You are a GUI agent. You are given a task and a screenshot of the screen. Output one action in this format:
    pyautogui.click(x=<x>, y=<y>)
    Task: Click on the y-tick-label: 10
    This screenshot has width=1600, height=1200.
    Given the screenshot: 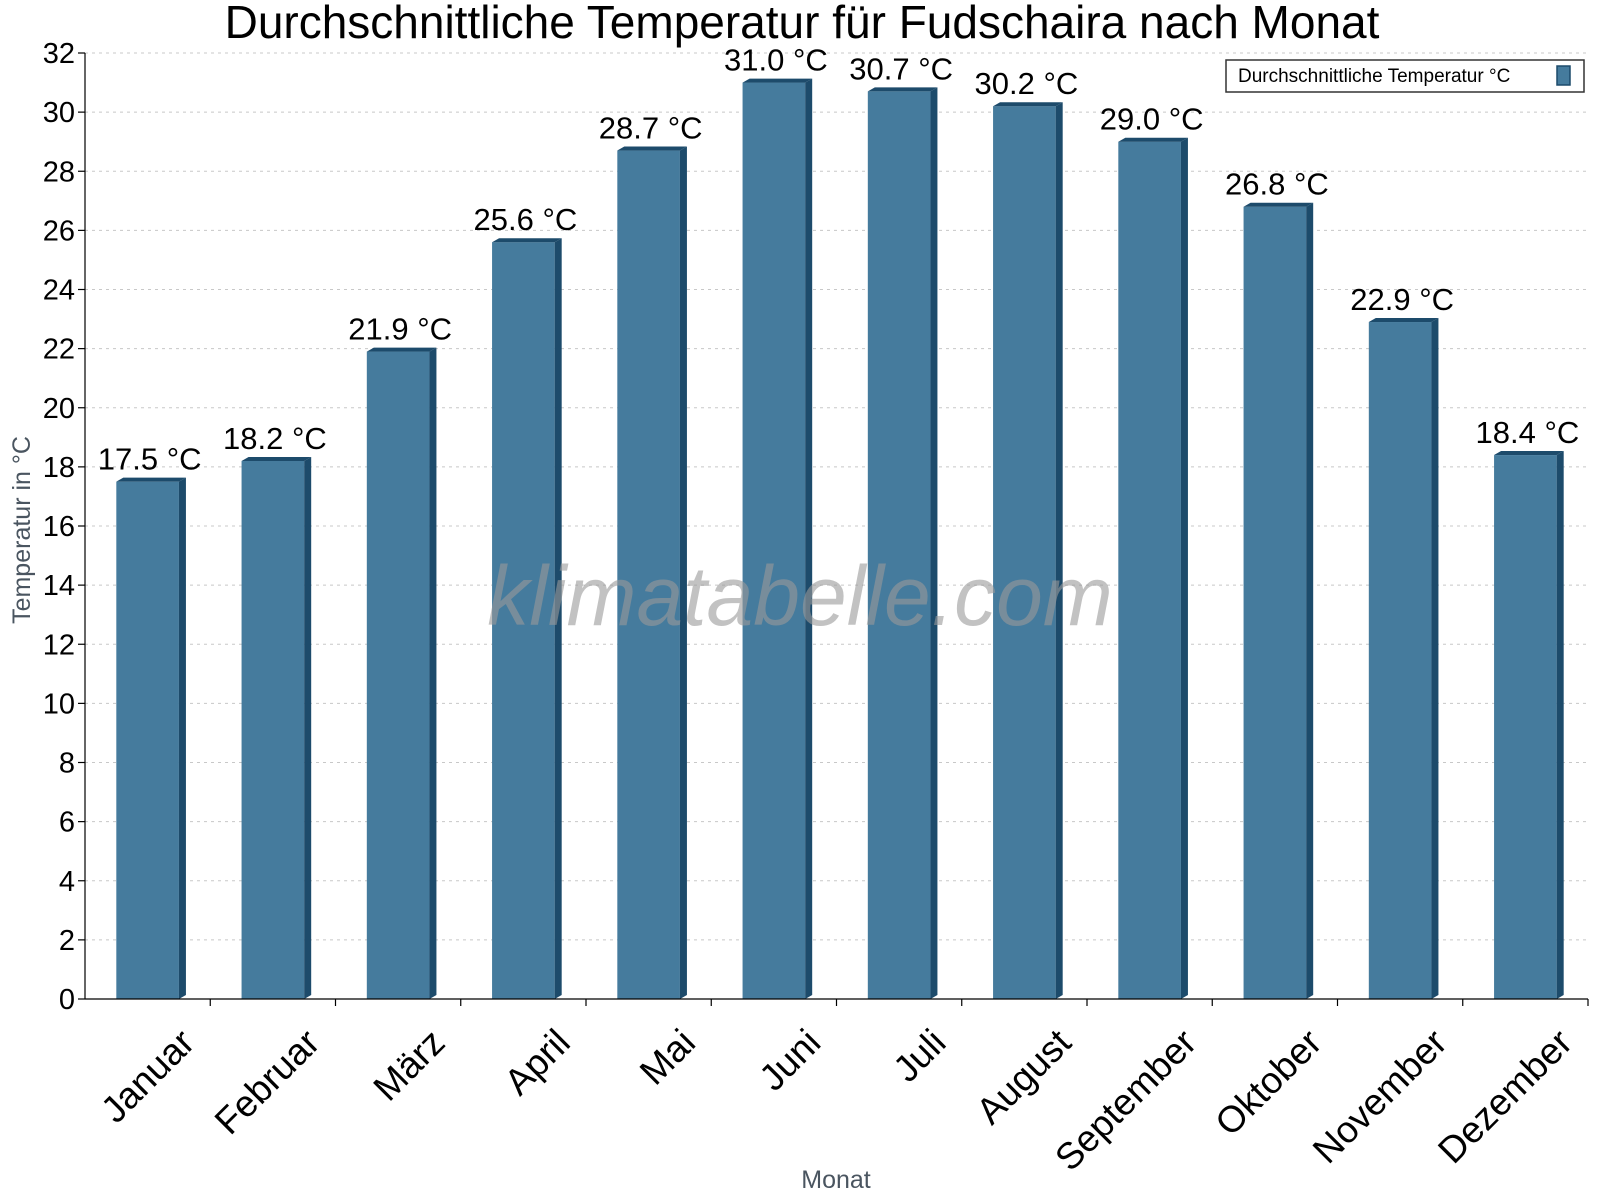 What is the action you would take?
    pyautogui.click(x=59, y=704)
    